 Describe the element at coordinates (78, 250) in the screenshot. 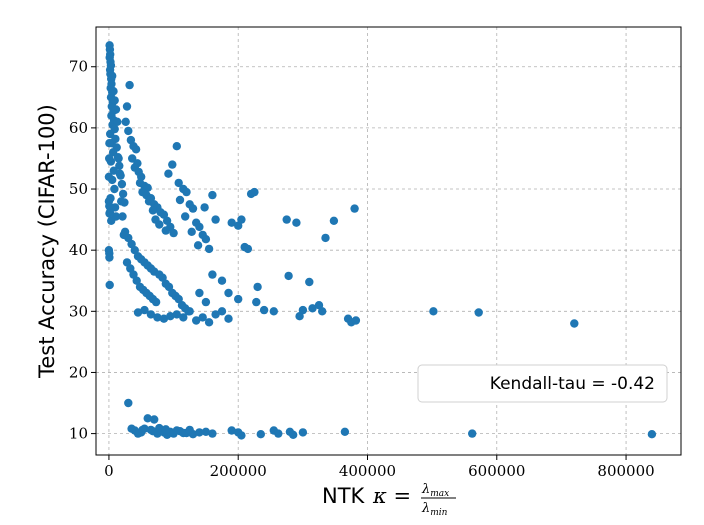

I see `y-tick-label: 40` at that location.